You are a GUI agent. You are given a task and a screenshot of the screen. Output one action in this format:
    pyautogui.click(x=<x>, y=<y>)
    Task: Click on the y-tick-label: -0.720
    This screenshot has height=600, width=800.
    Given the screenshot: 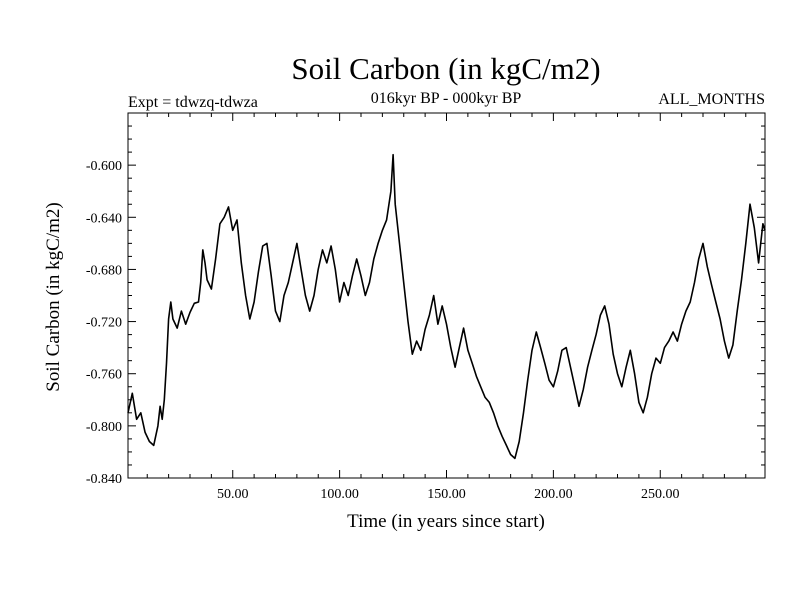 What is the action you would take?
    pyautogui.click(x=104, y=323)
    